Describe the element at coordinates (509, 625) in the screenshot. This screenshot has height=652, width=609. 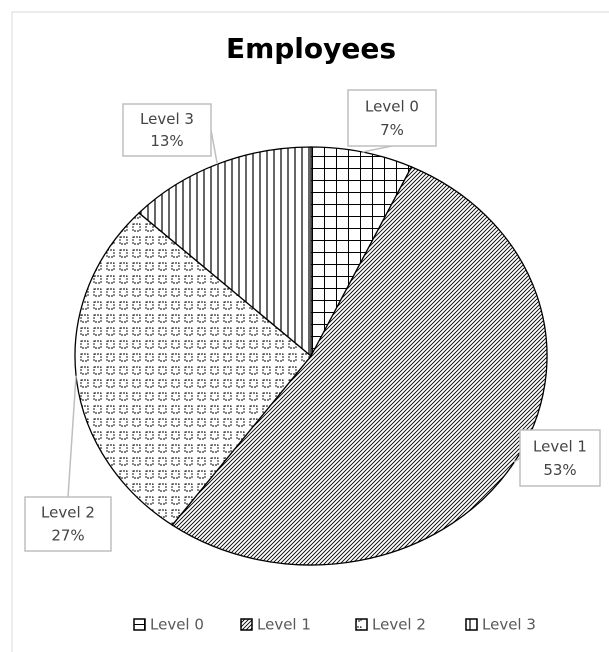
I see `legend-label: Level 3` at that location.